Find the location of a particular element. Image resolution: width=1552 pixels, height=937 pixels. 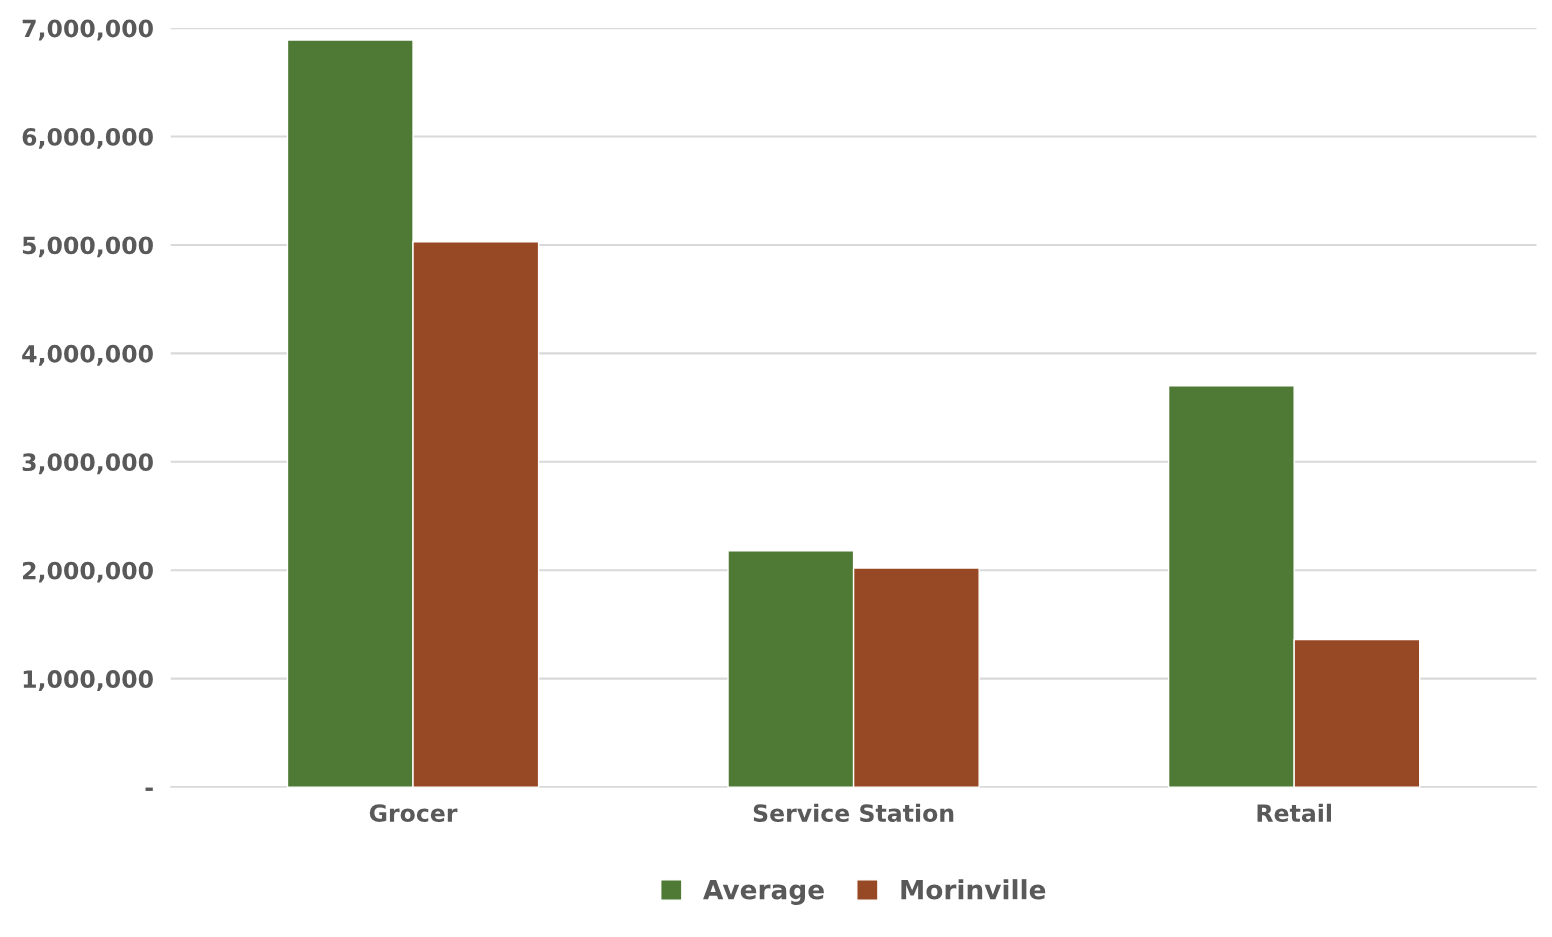

x-tick-label: Retail is located at coordinates (1294, 813).